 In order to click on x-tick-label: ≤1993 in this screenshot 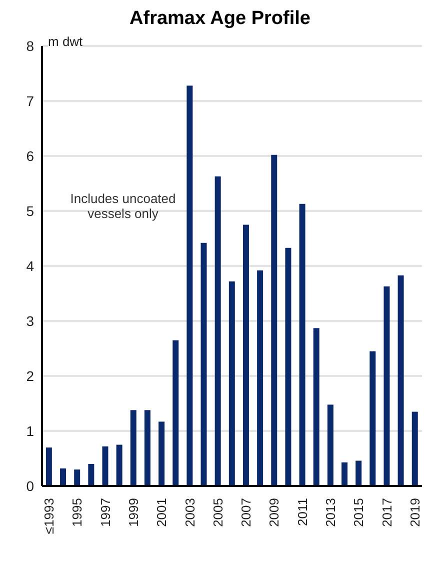, I will do `click(49, 516)`.